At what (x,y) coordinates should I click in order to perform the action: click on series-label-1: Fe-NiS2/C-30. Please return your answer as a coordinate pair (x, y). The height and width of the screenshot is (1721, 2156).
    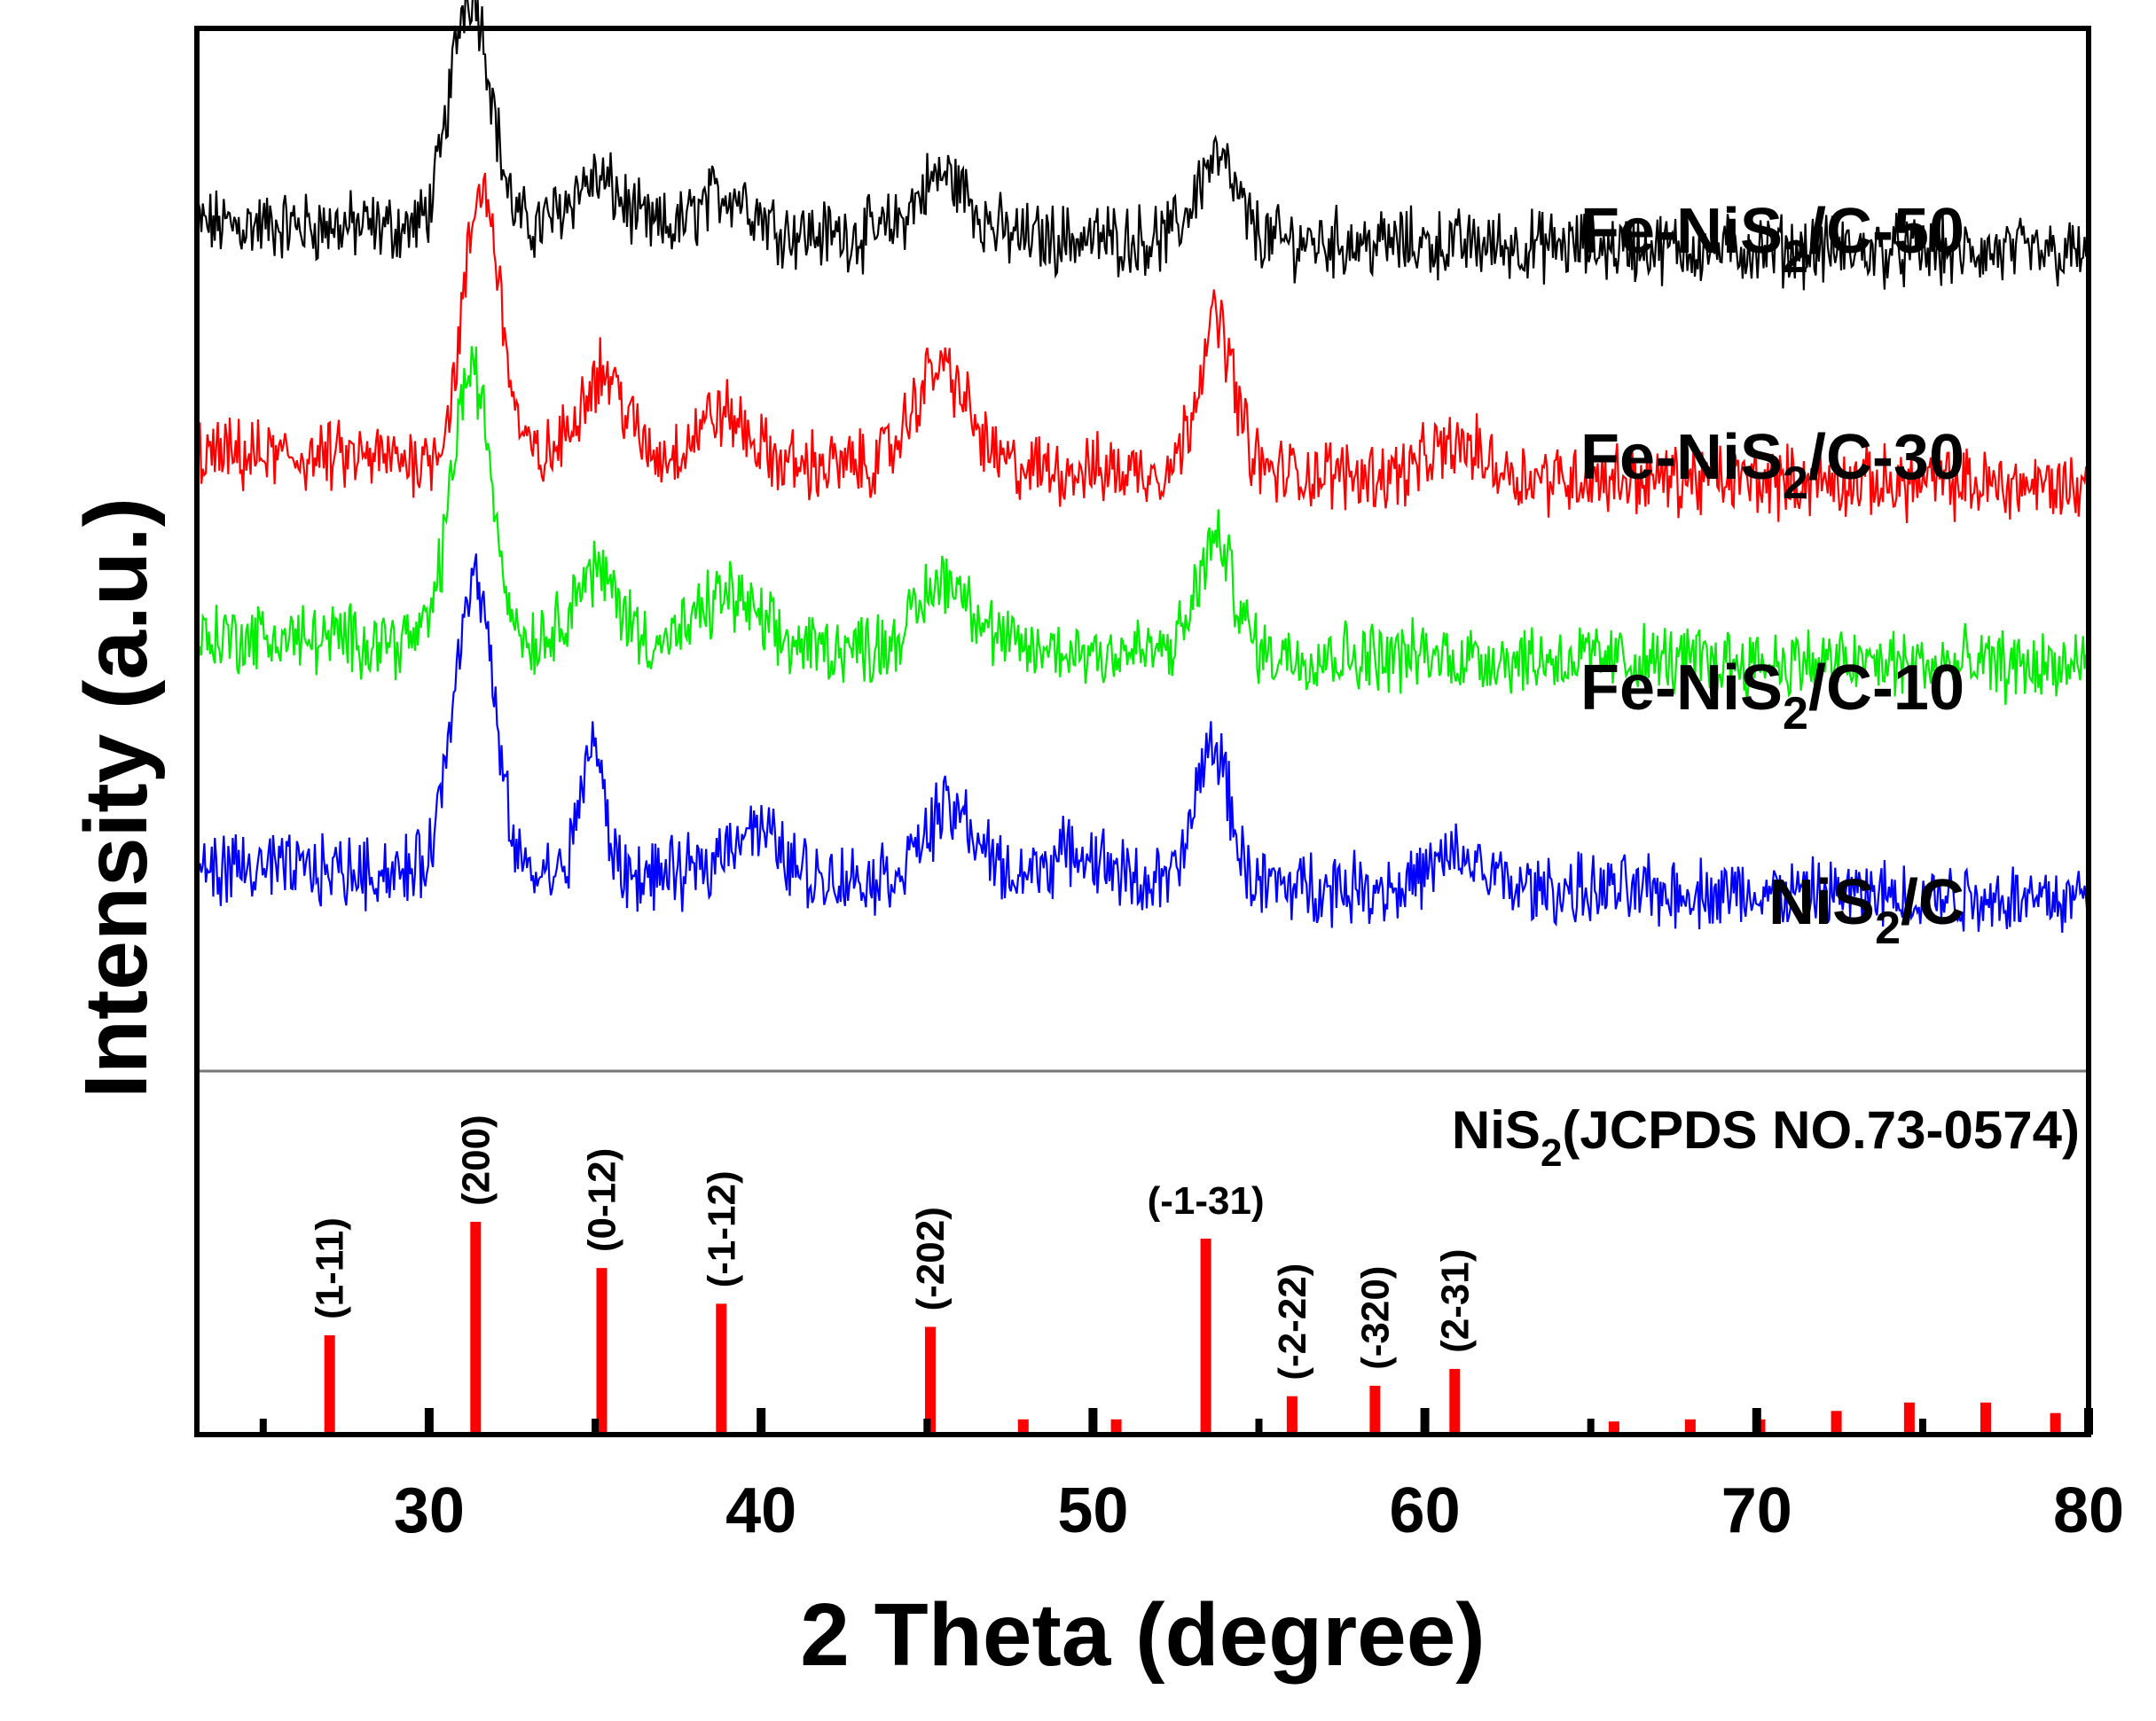
    Looking at the image, I should click on (1772, 465).